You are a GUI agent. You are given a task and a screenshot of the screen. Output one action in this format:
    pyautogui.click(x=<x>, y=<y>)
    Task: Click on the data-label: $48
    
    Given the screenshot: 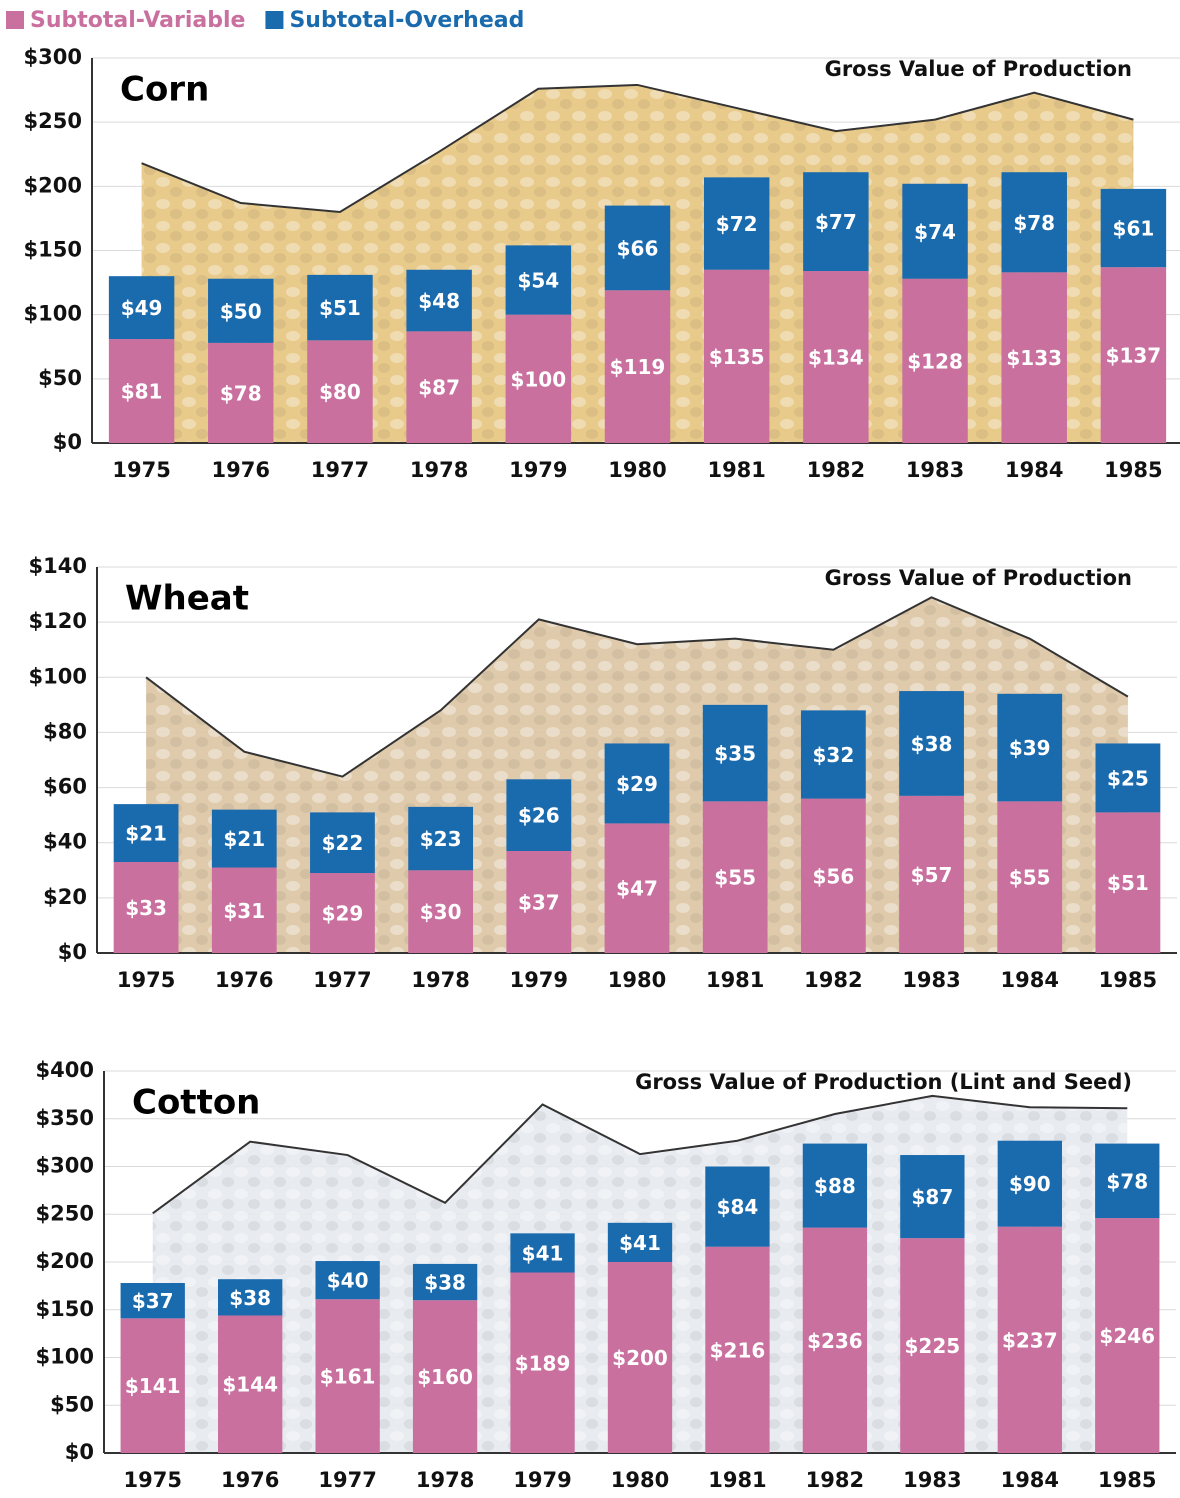 What is the action you would take?
    pyautogui.click(x=439, y=301)
    